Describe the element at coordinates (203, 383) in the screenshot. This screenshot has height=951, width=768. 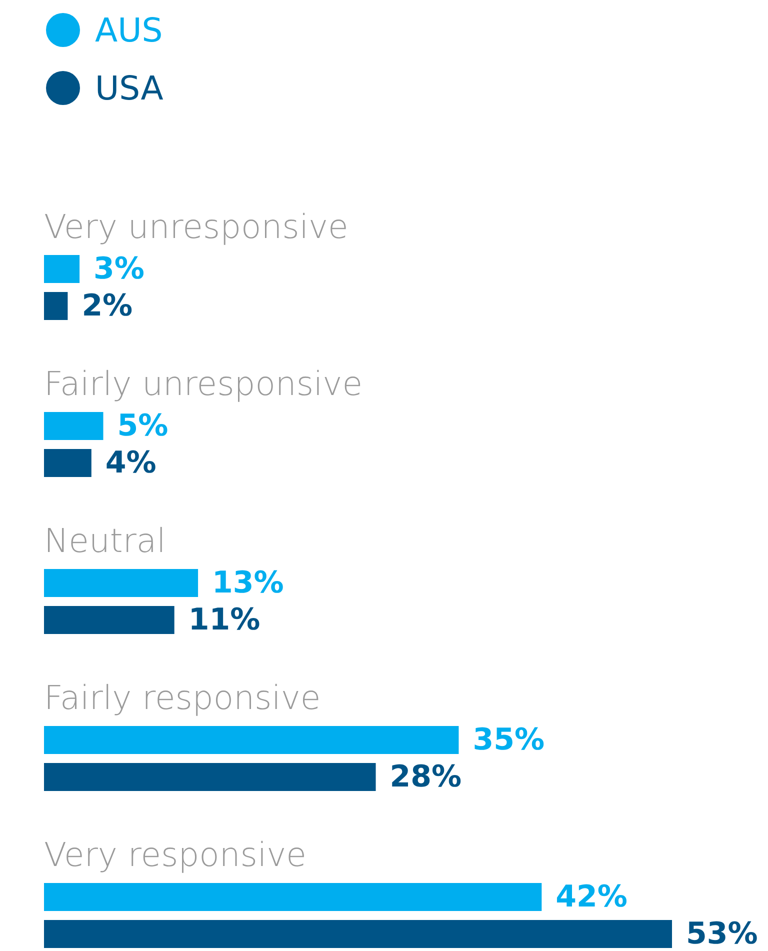
I see `y-tick-label: Fairly unresponsive` at that location.